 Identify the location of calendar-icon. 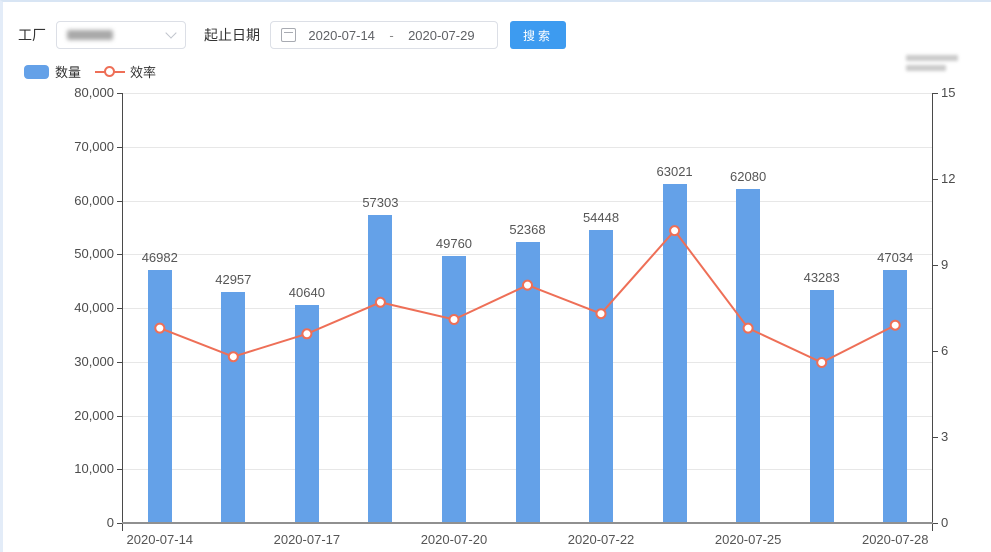
(288, 35).